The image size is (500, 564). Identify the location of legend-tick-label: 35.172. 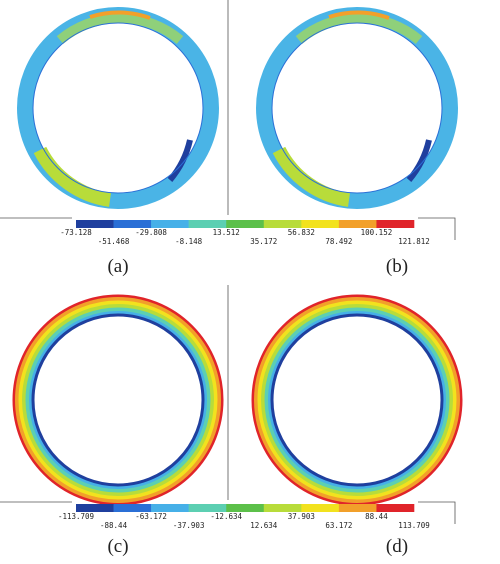
(263, 241).